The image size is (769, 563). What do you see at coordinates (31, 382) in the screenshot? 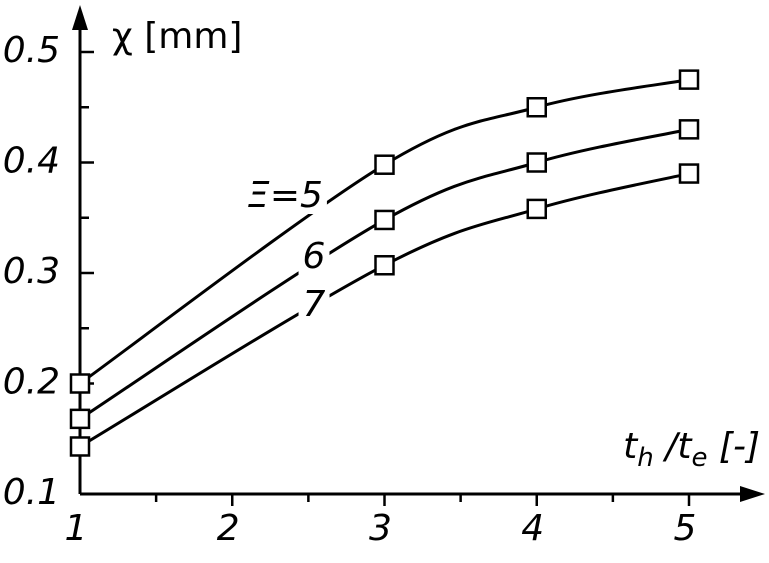
I see `y-tick-label: 0.2` at bounding box center [31, 382].